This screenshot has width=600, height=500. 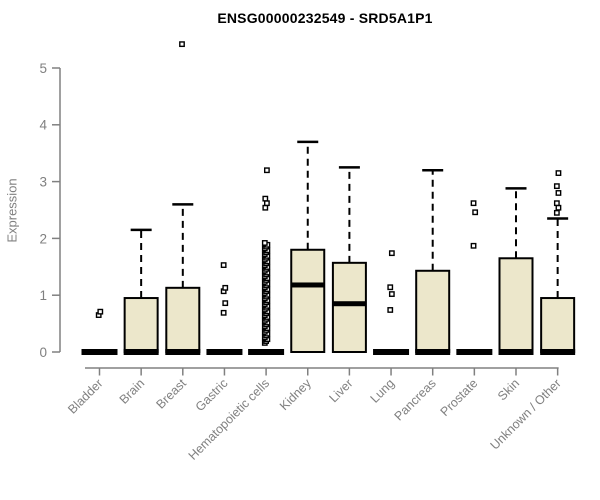 I want to click on y-tick-label: 3, so click(x=43, y=181).